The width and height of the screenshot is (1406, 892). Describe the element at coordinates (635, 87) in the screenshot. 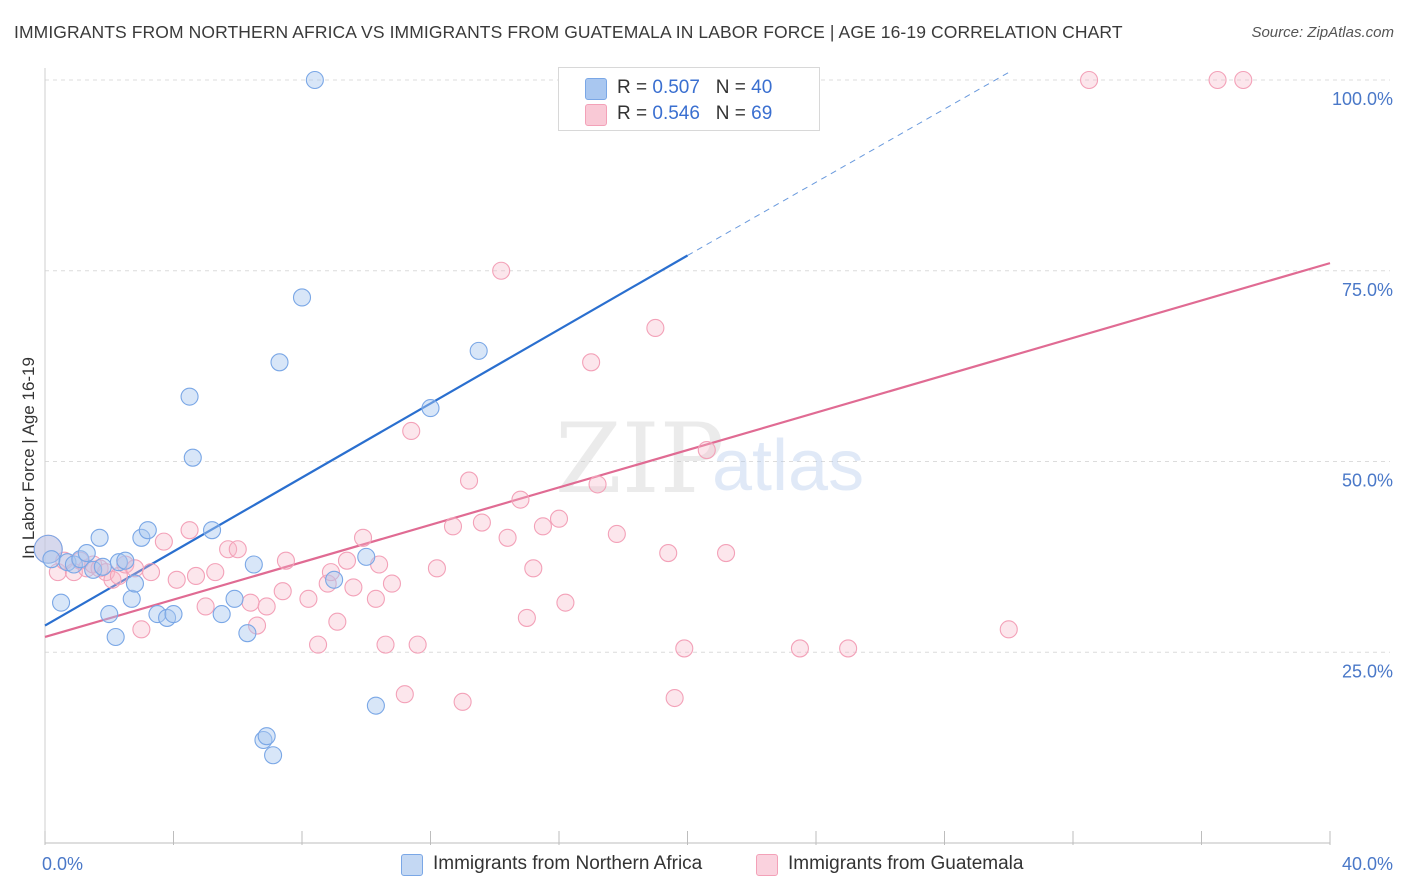

I see `legend-r-label: R =` at that location.